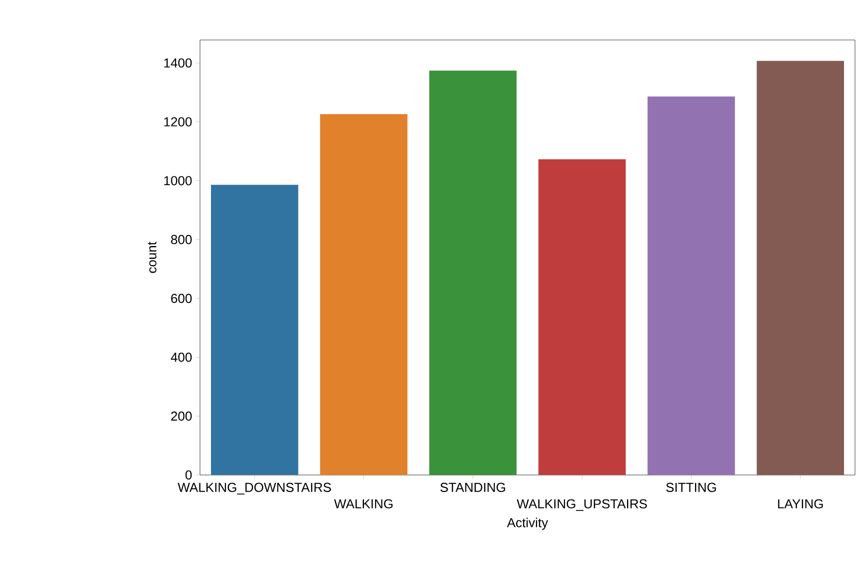  Describe the element at coordinates (800, 503) in the screenshot. I see `x-tick-label: LAYING` at that location.